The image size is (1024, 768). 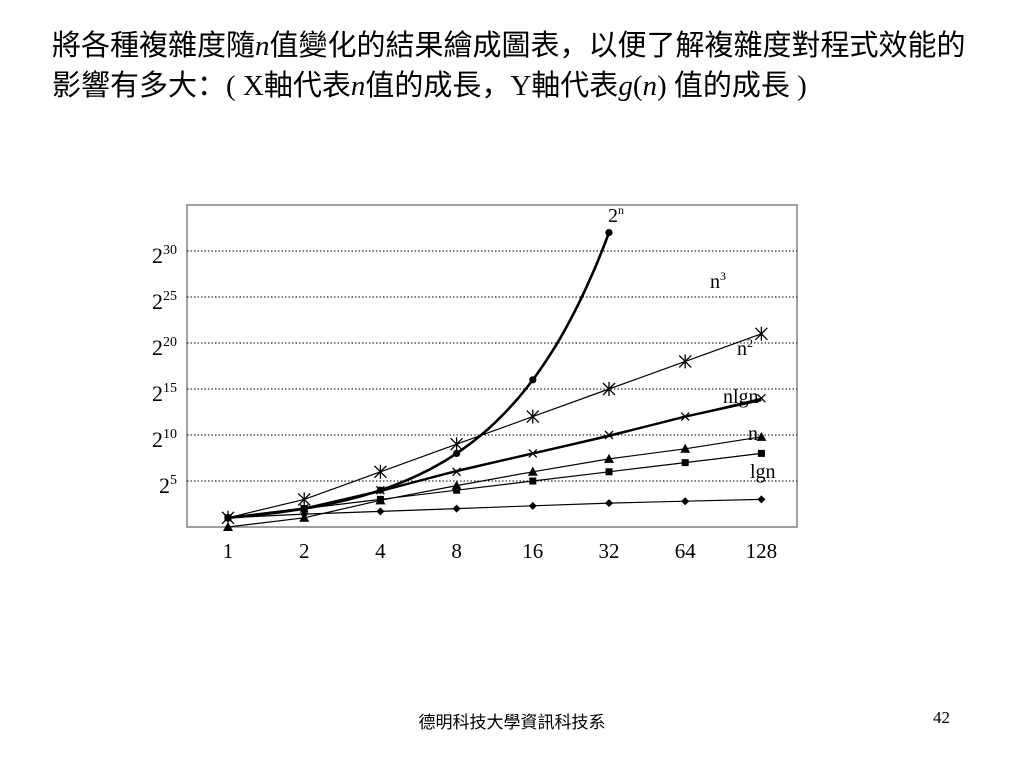 What do you see at coordinates (304, 551) in the screenshot?
I see `x-tick-label: 2` at bounding box center [304, 551].